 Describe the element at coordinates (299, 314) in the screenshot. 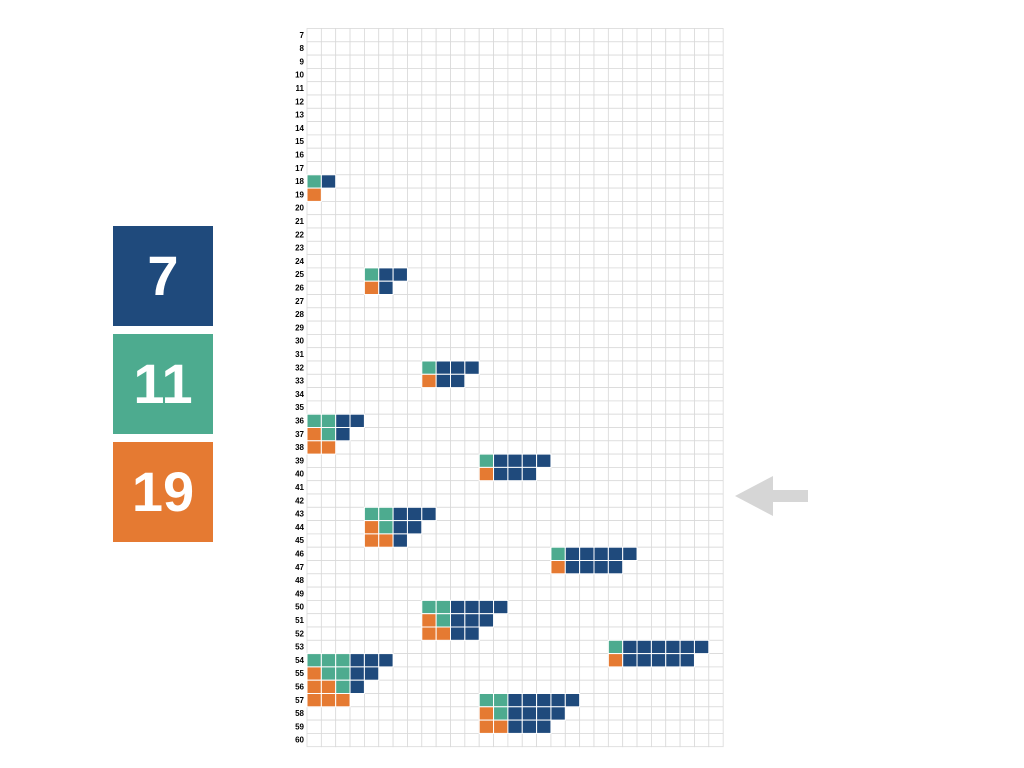

I see `row-label: 28` at that location.